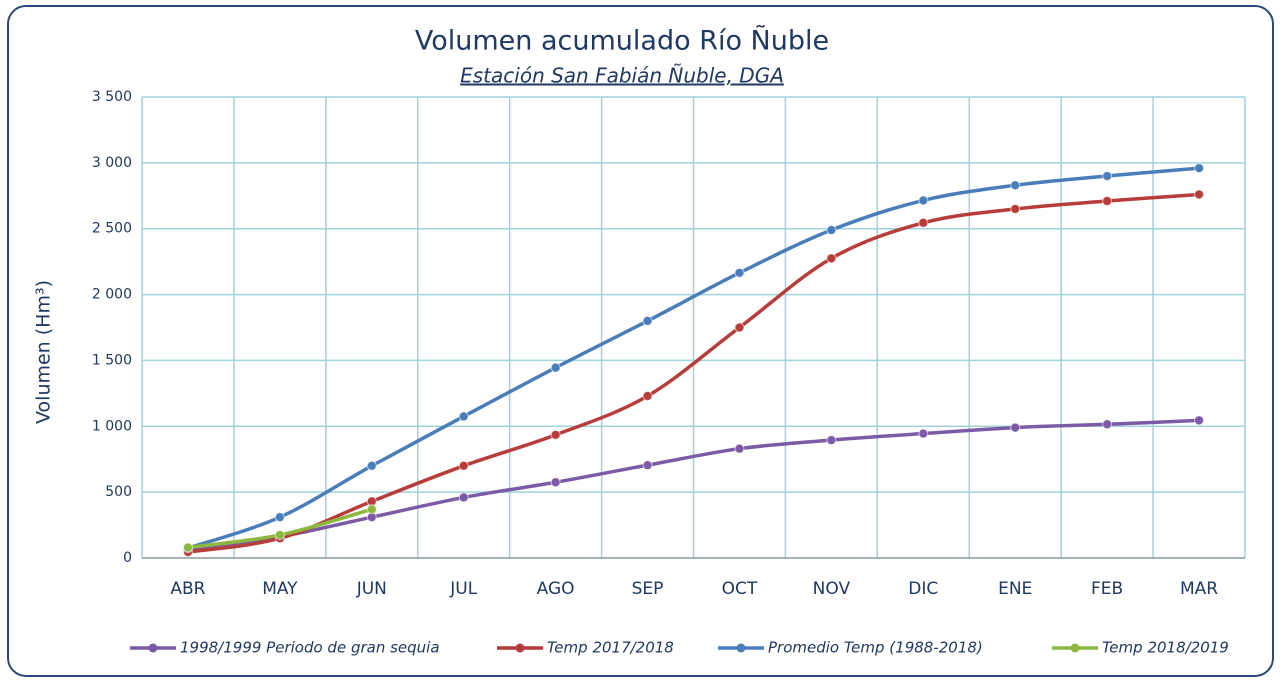  What do you see at coordinates (112, 426) in the screenshot?
I see `y-tick-label: 1 000` at bounding box center [112, 426].